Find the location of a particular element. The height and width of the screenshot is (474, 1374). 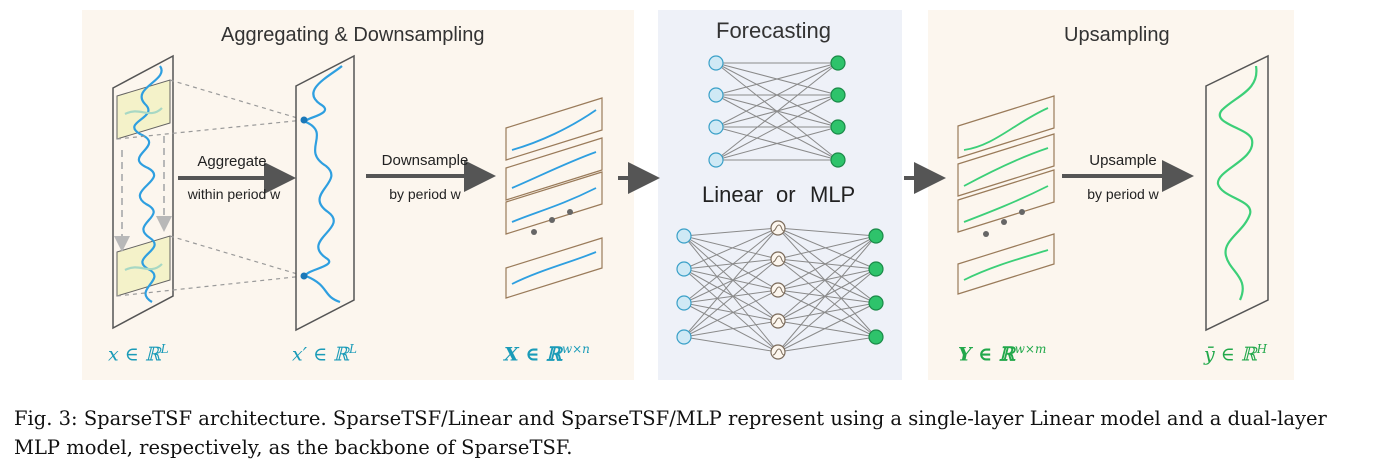

or-label: or is located at coordinates (786, 194).